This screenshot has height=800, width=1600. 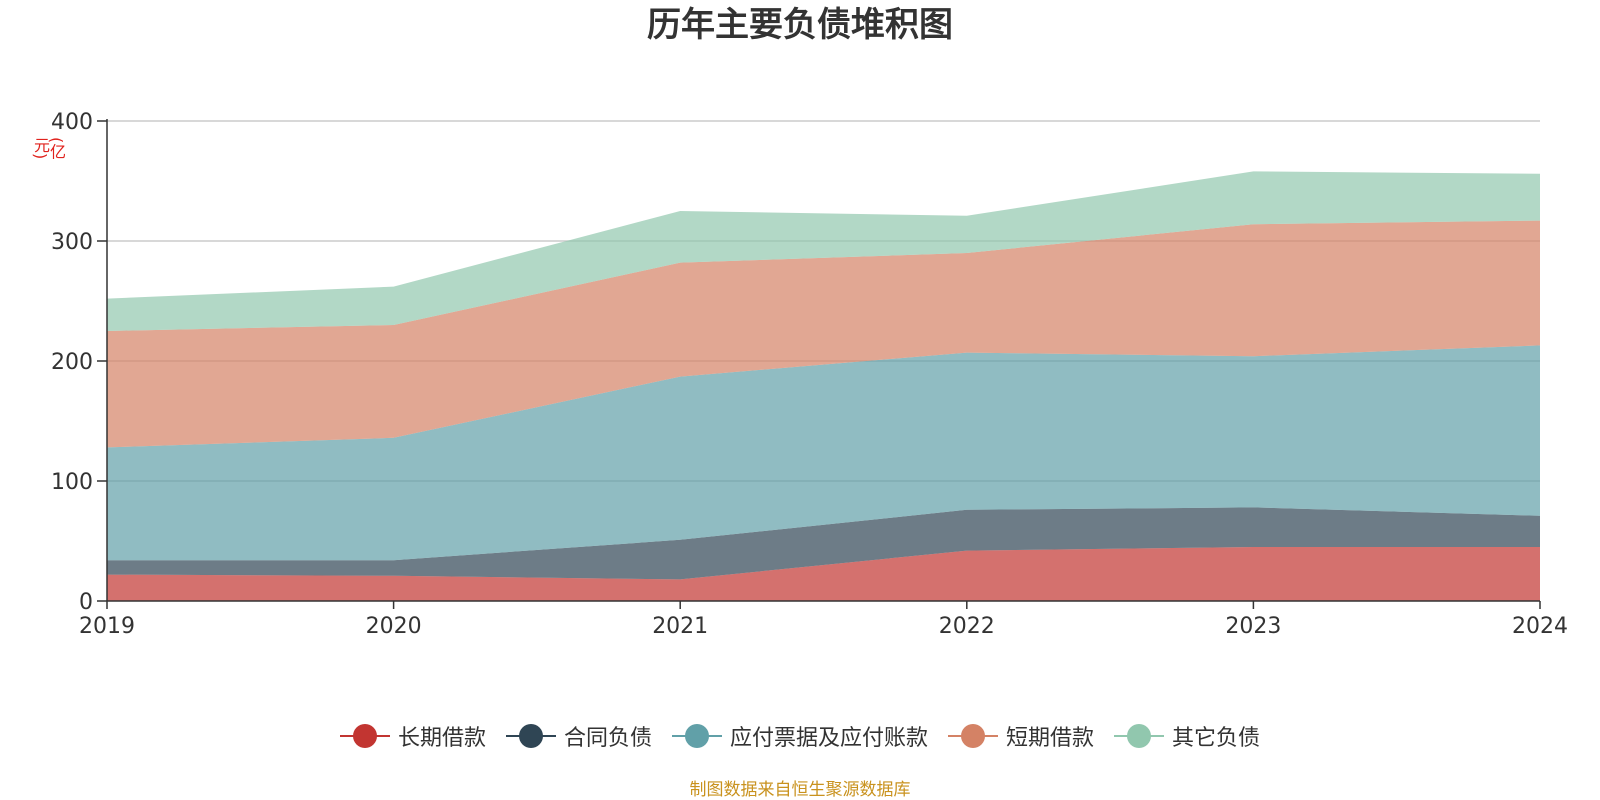 What do you see at coordinates (72, 122) in the screenshot?
I see `y-tick-label: 400` at bounding box center [72, 122].